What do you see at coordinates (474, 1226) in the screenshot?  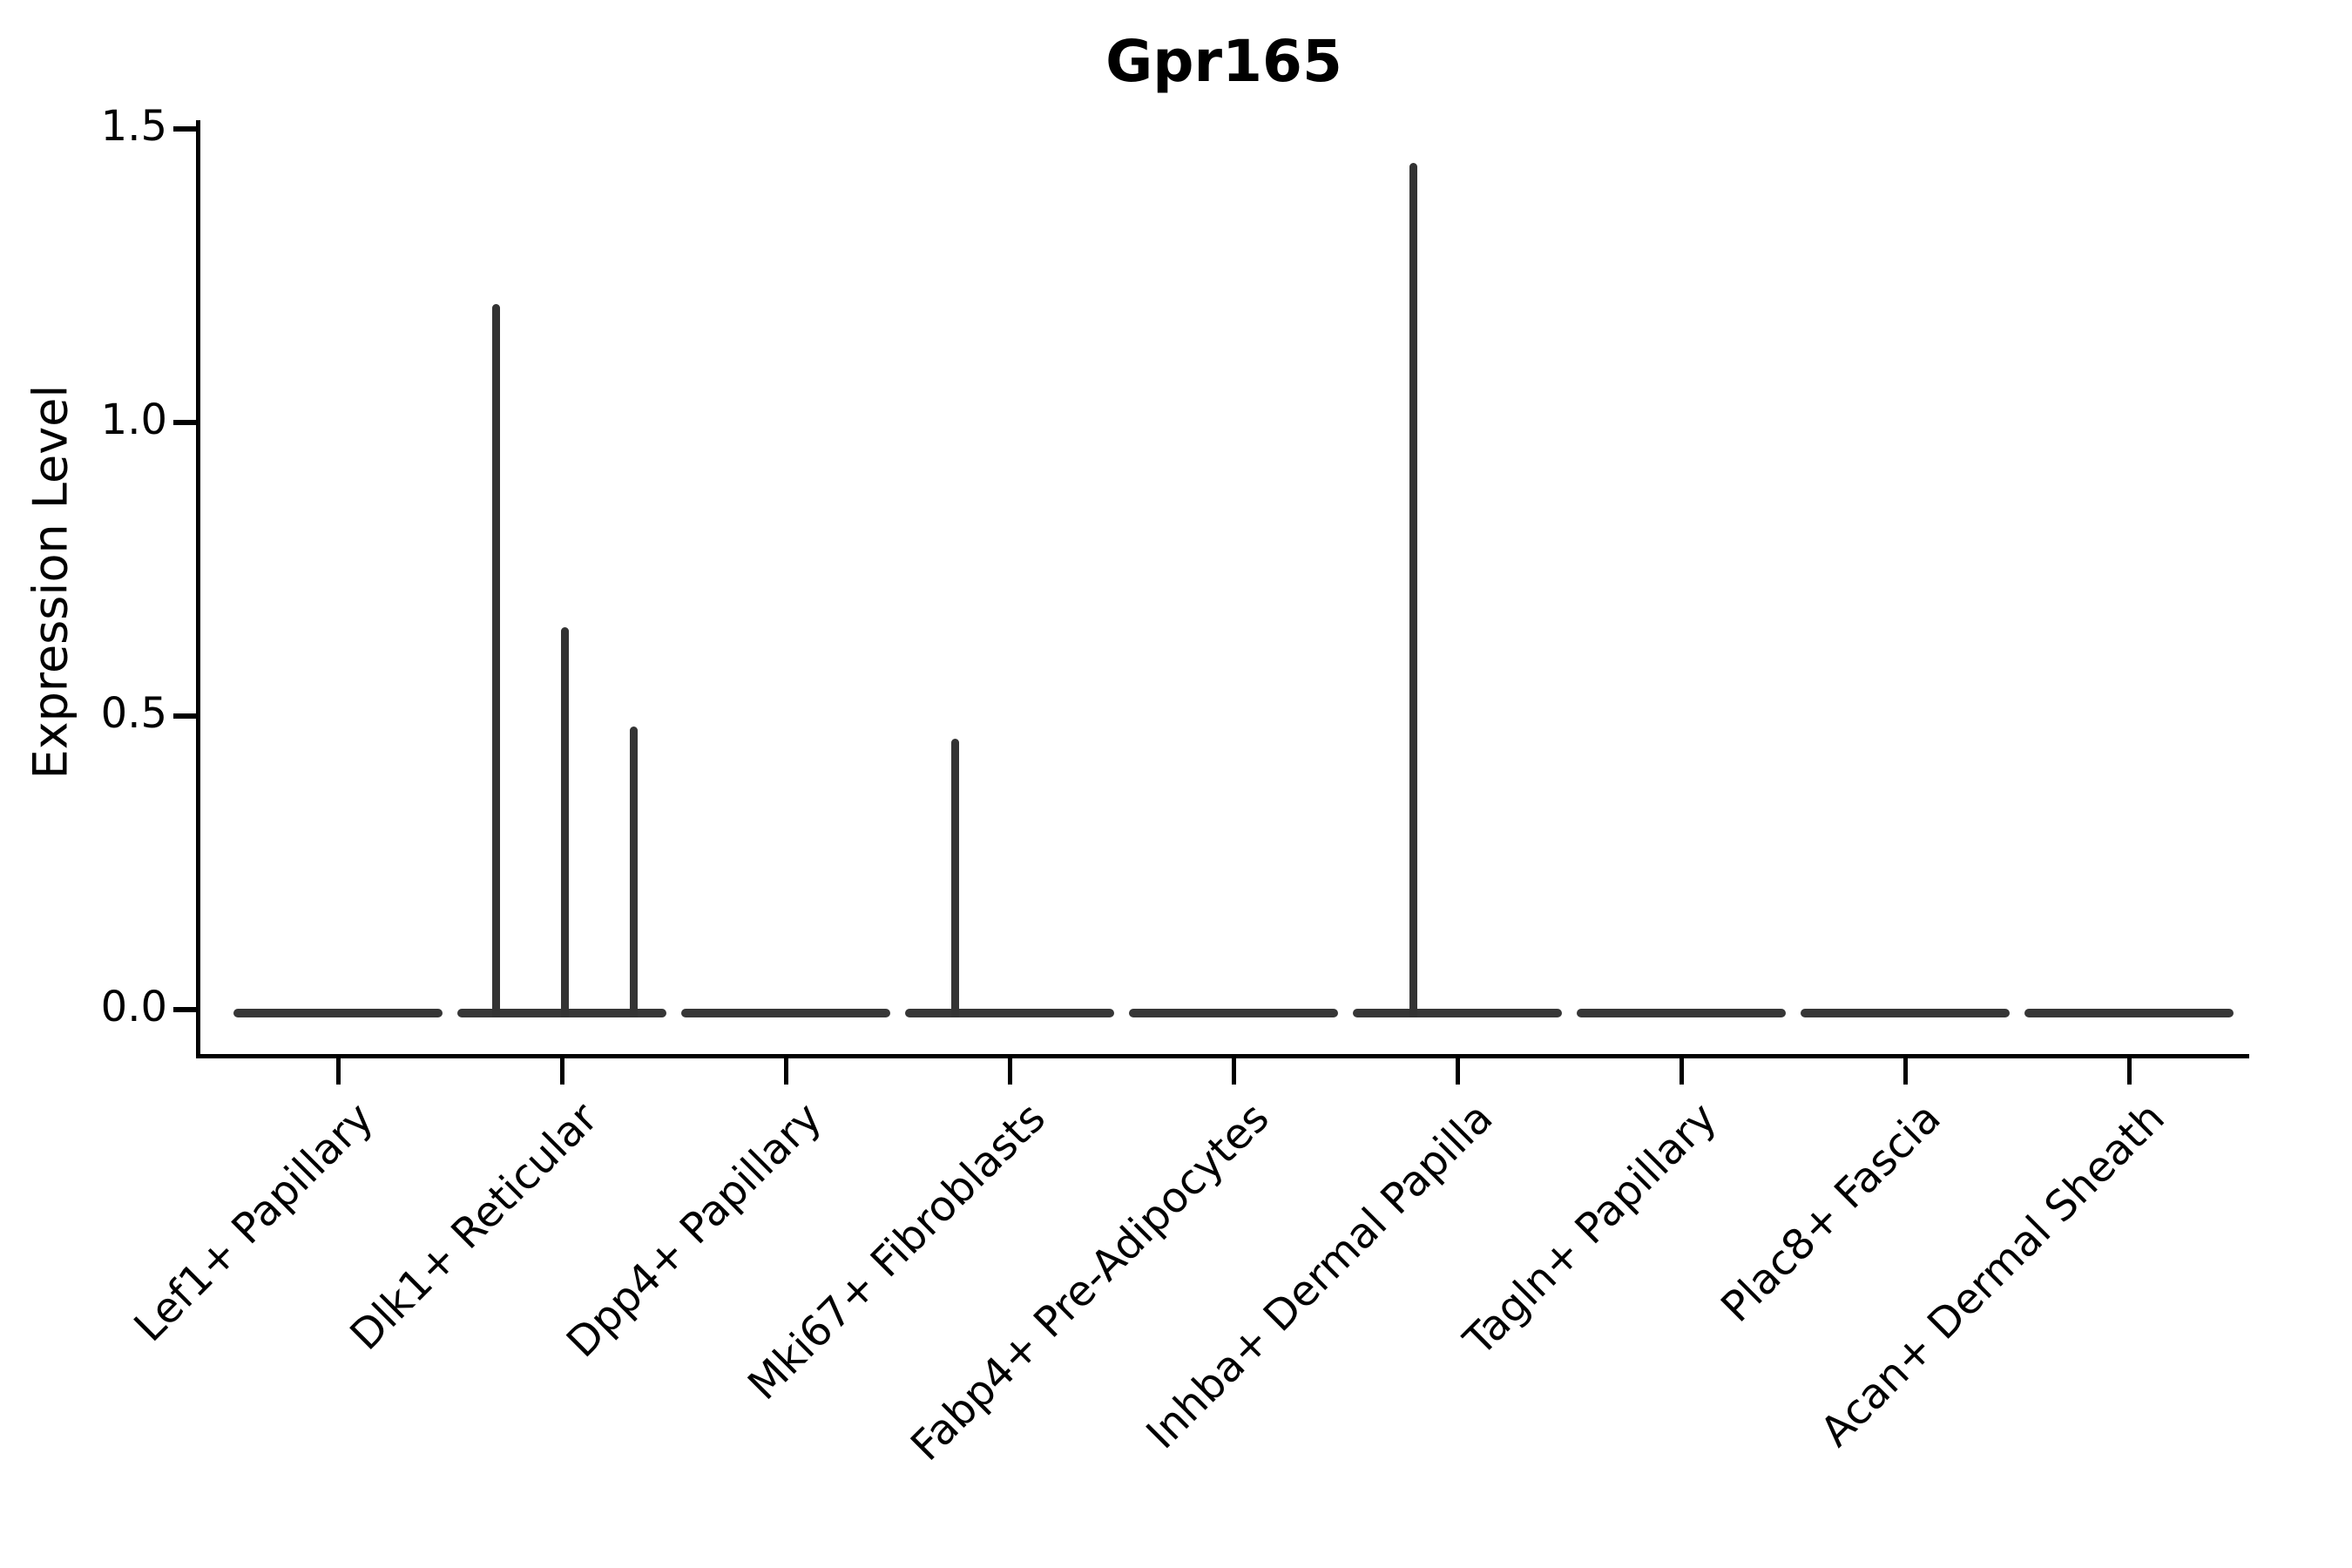 I see `x-tick-label: Dlk1+ Reticular` at bounding box center [474, 1226].